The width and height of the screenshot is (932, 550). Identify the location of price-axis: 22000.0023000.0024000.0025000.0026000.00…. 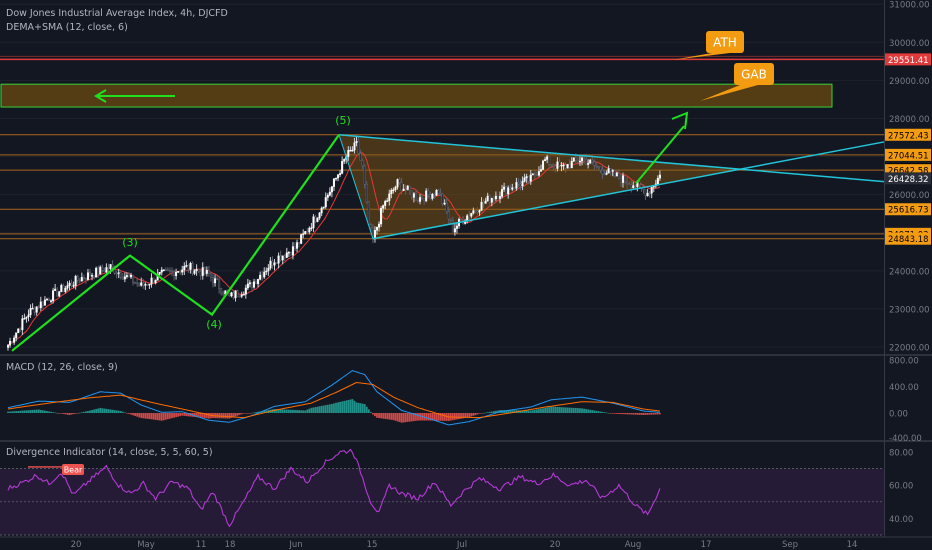
(908, 263).